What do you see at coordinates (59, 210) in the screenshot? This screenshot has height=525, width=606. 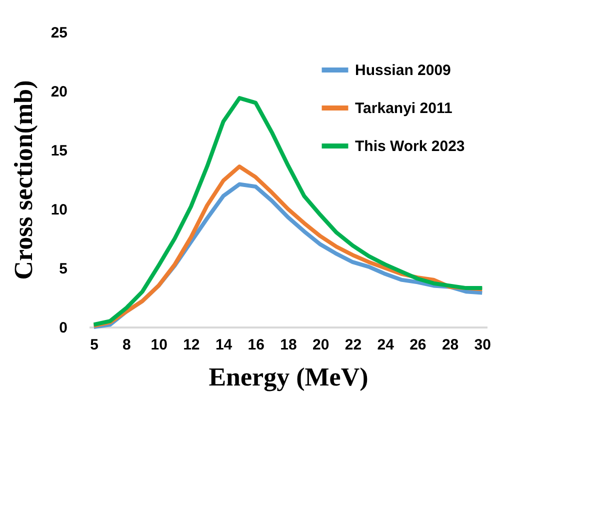 I see `y-tick-label: 10` at bounding box center [59, 210].